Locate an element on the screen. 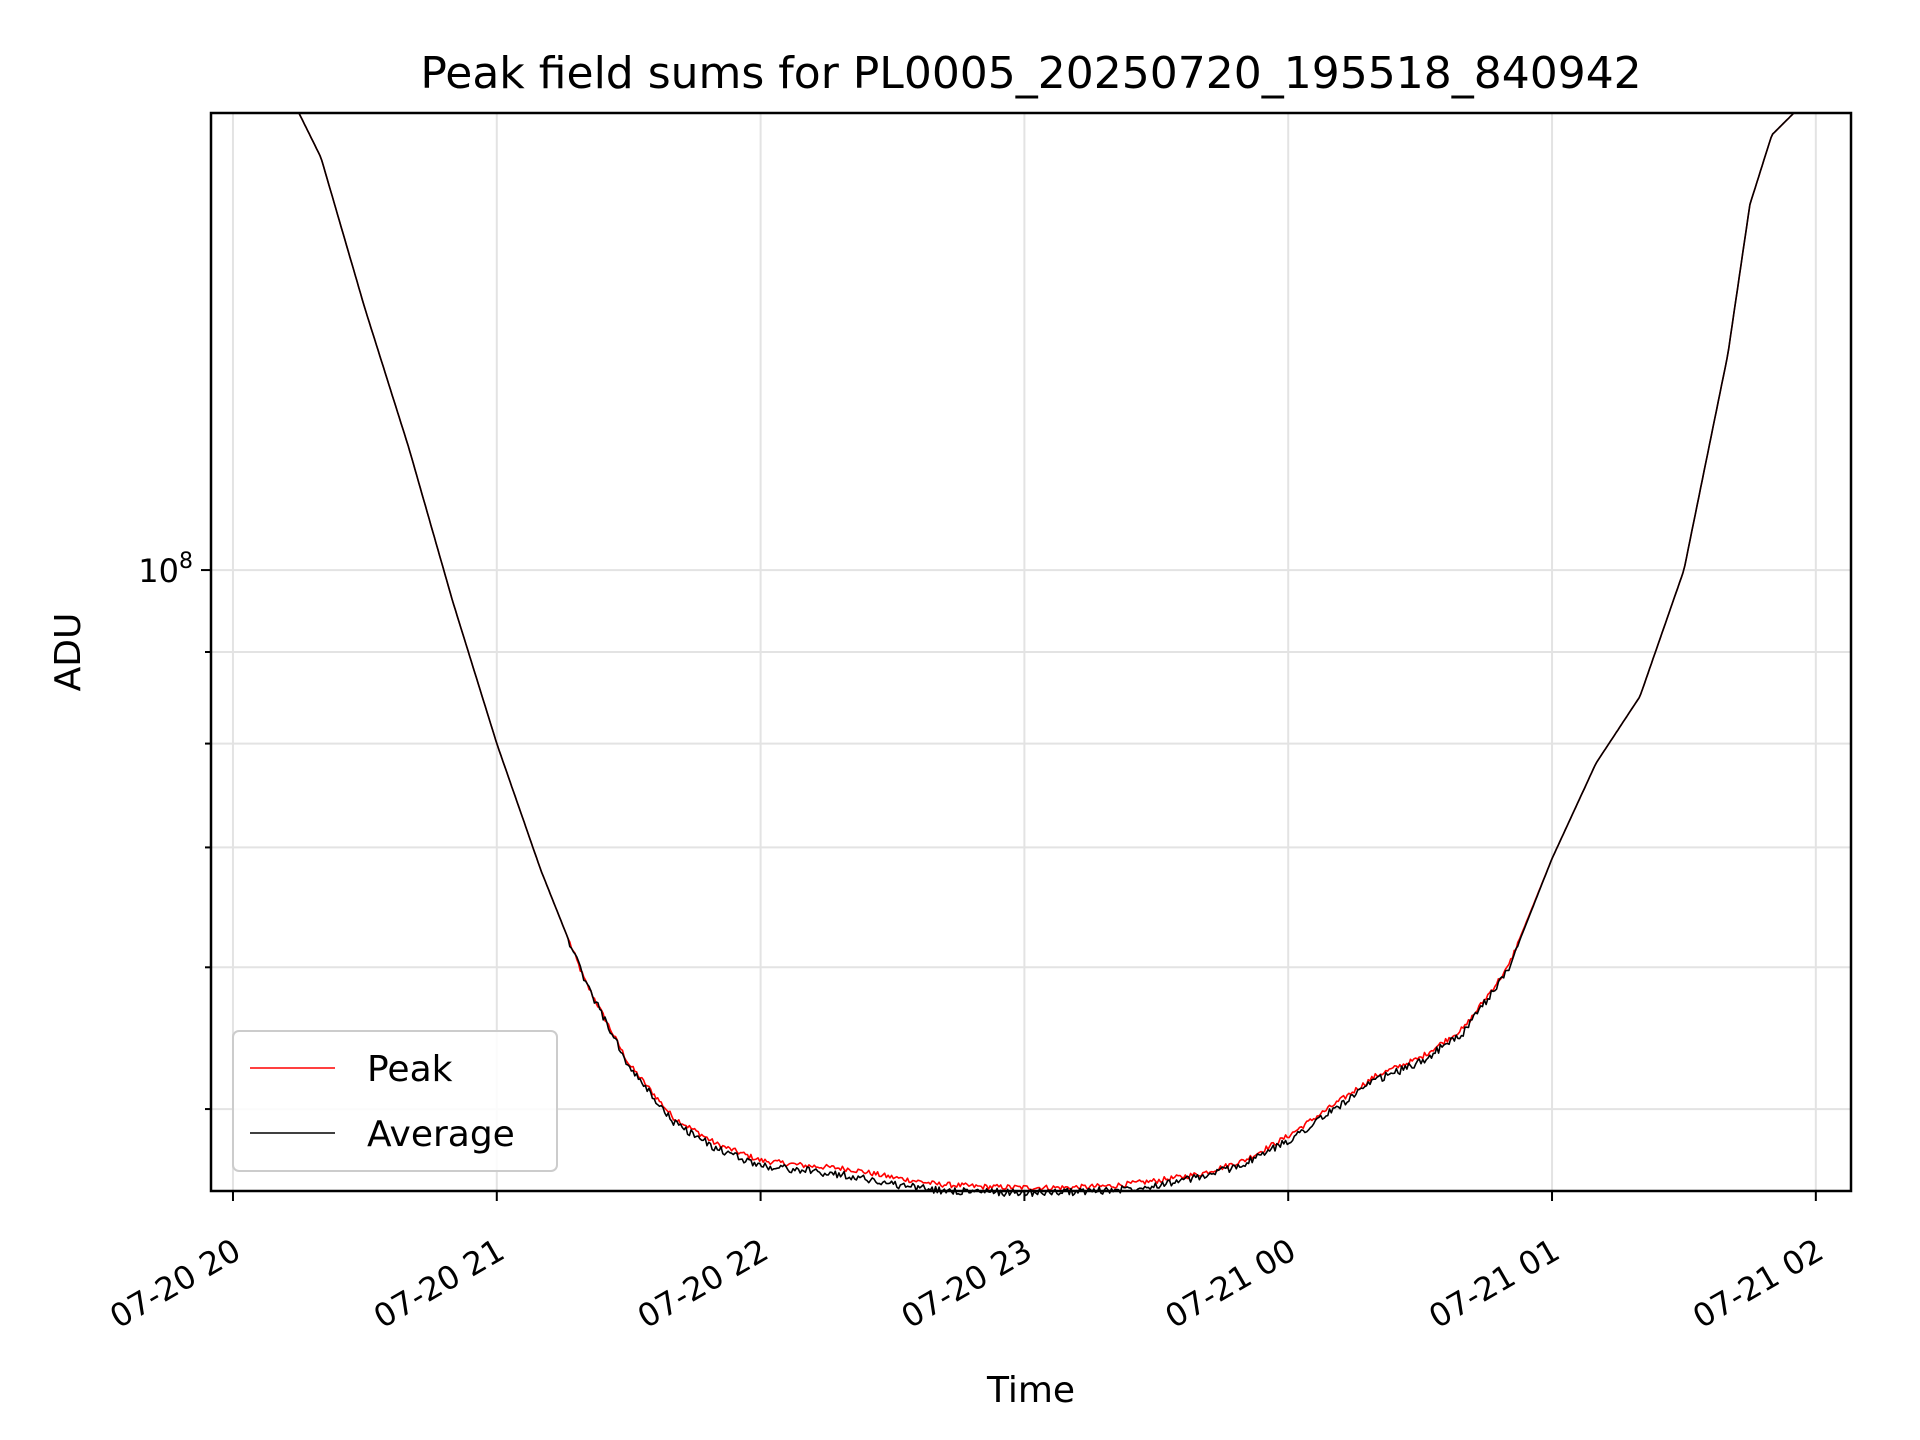  legend: Peak Average is located at coordinates (395, 1101).